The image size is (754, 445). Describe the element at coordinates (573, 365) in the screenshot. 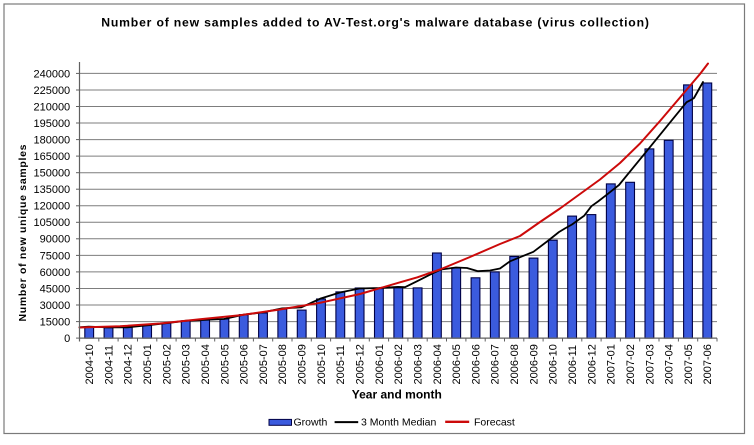

I see `svg-text: 2006-11` at that location.